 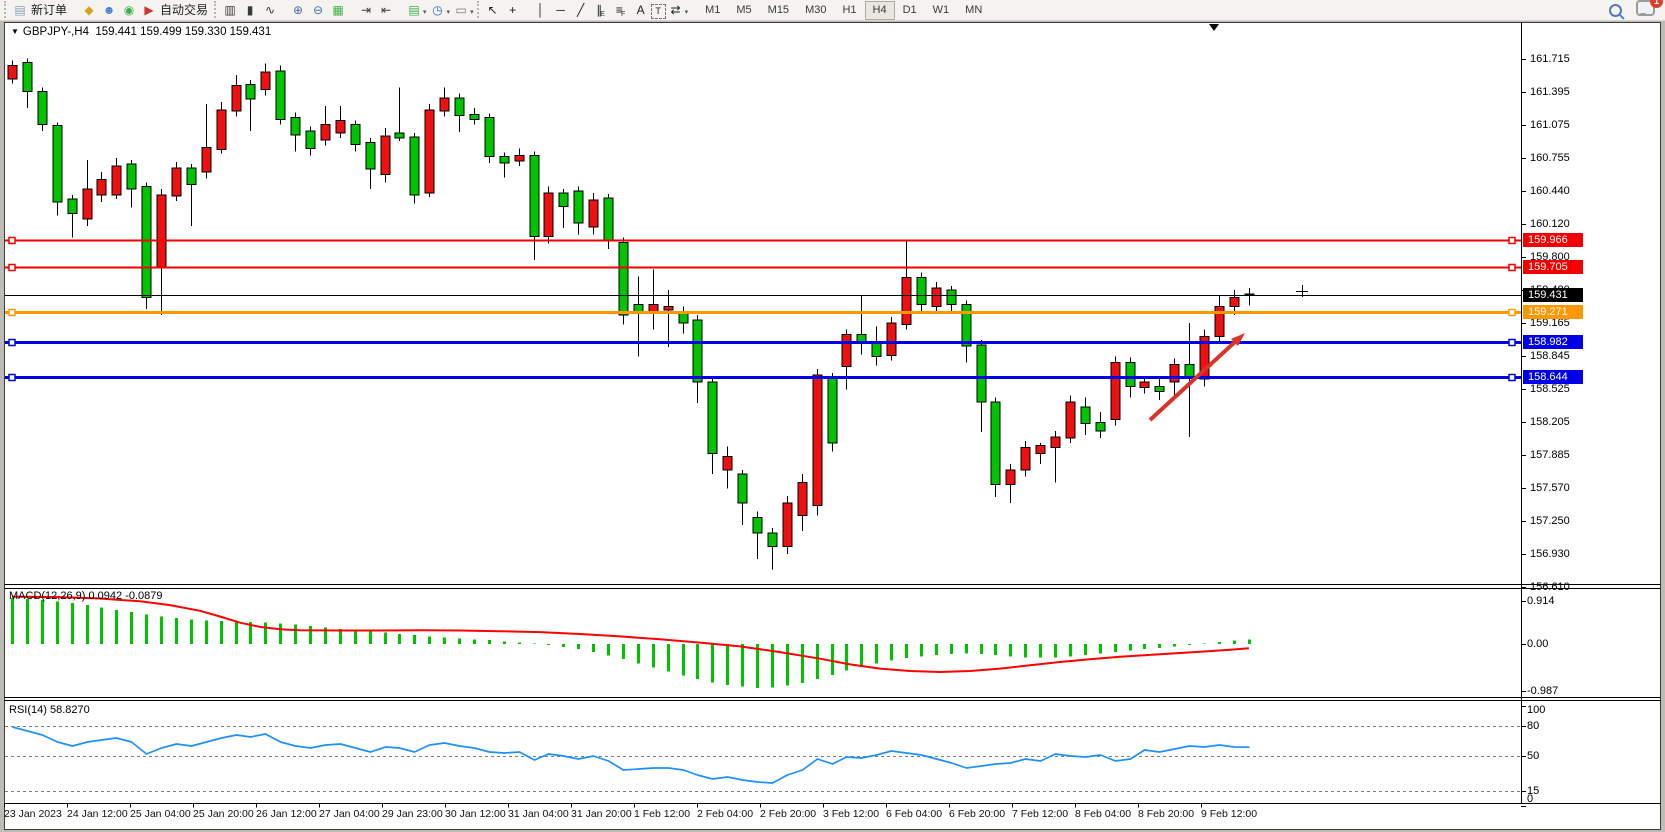 I want to click on crosshair-icon: +, so click(x=513, y=10).